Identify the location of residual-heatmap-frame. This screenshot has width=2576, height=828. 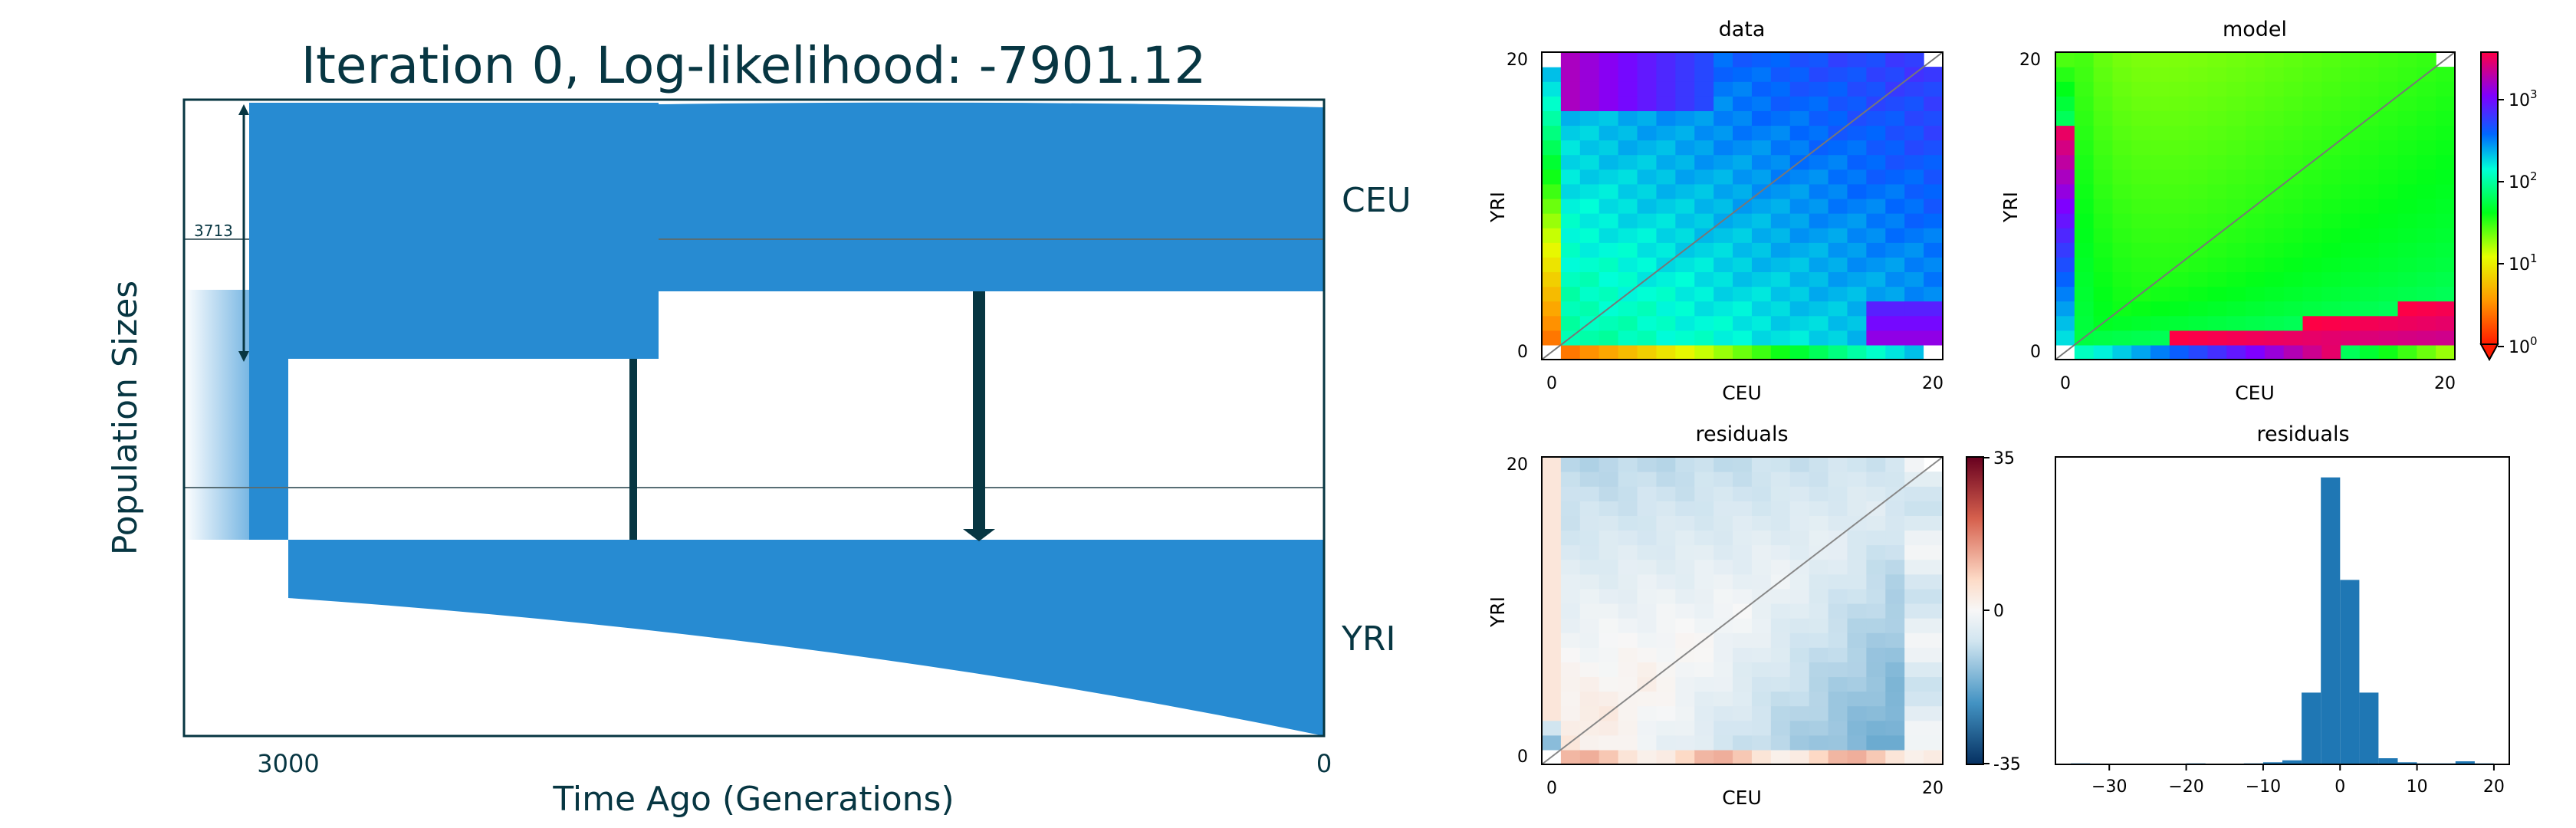
(1743, 611).